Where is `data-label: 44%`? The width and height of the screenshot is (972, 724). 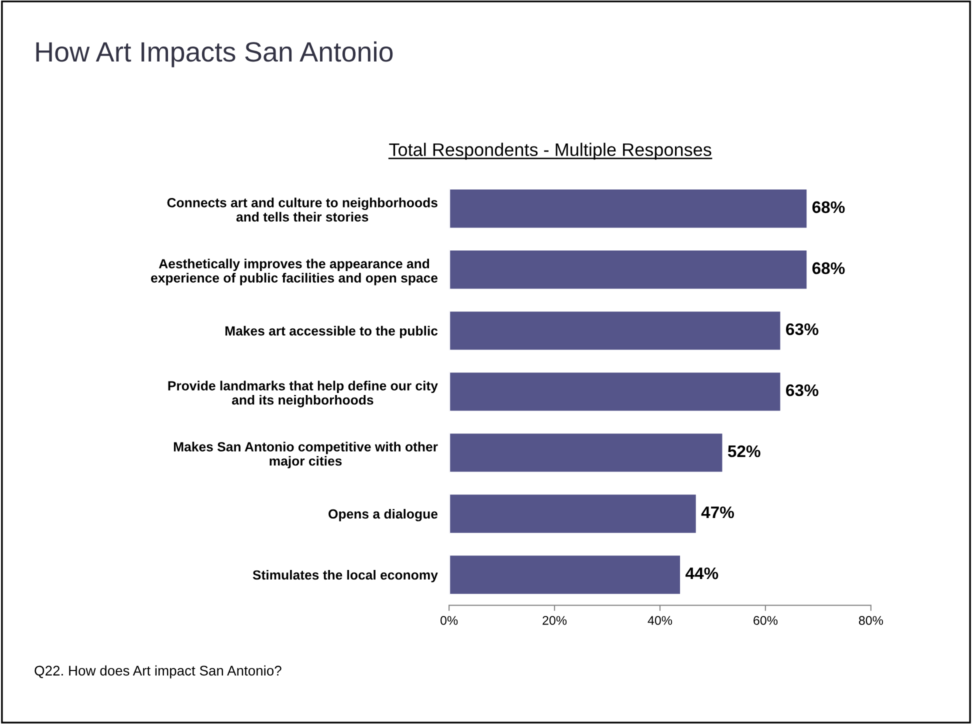
data-label: 44% is located at coordinates (702, 573).